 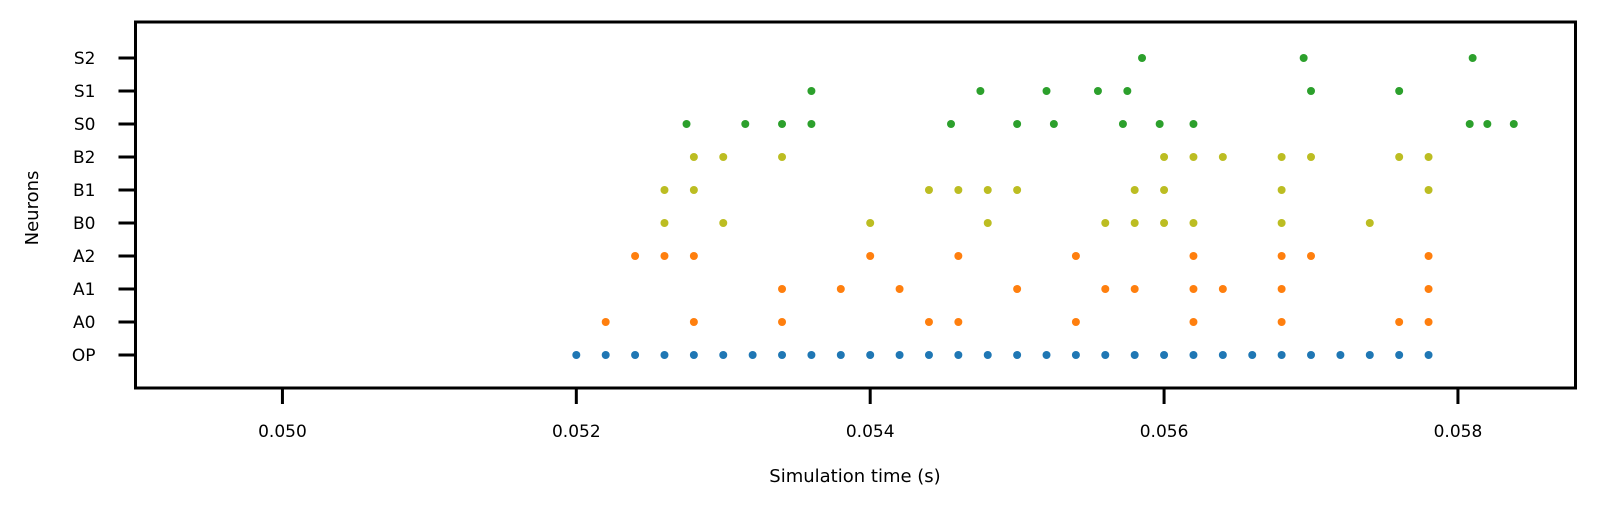 What do you see at coordinates (104, 207) in the screenshot?
I see `y-axis-ticks: OP A0 A1 A2 B0 B1 B2 S0 S1 S2` at bounding box center [104, 207].